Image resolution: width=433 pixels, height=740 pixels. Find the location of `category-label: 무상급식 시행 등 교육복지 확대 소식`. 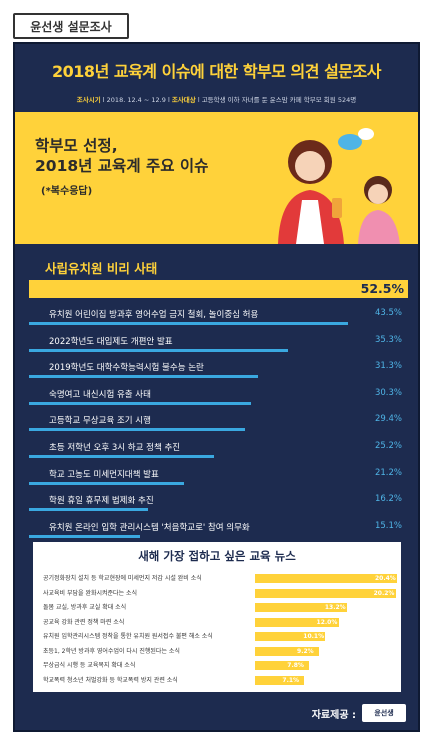

category-label: 무상급식 시행 등 교육복지 확대 소식 is located at coordinates (89, 665).